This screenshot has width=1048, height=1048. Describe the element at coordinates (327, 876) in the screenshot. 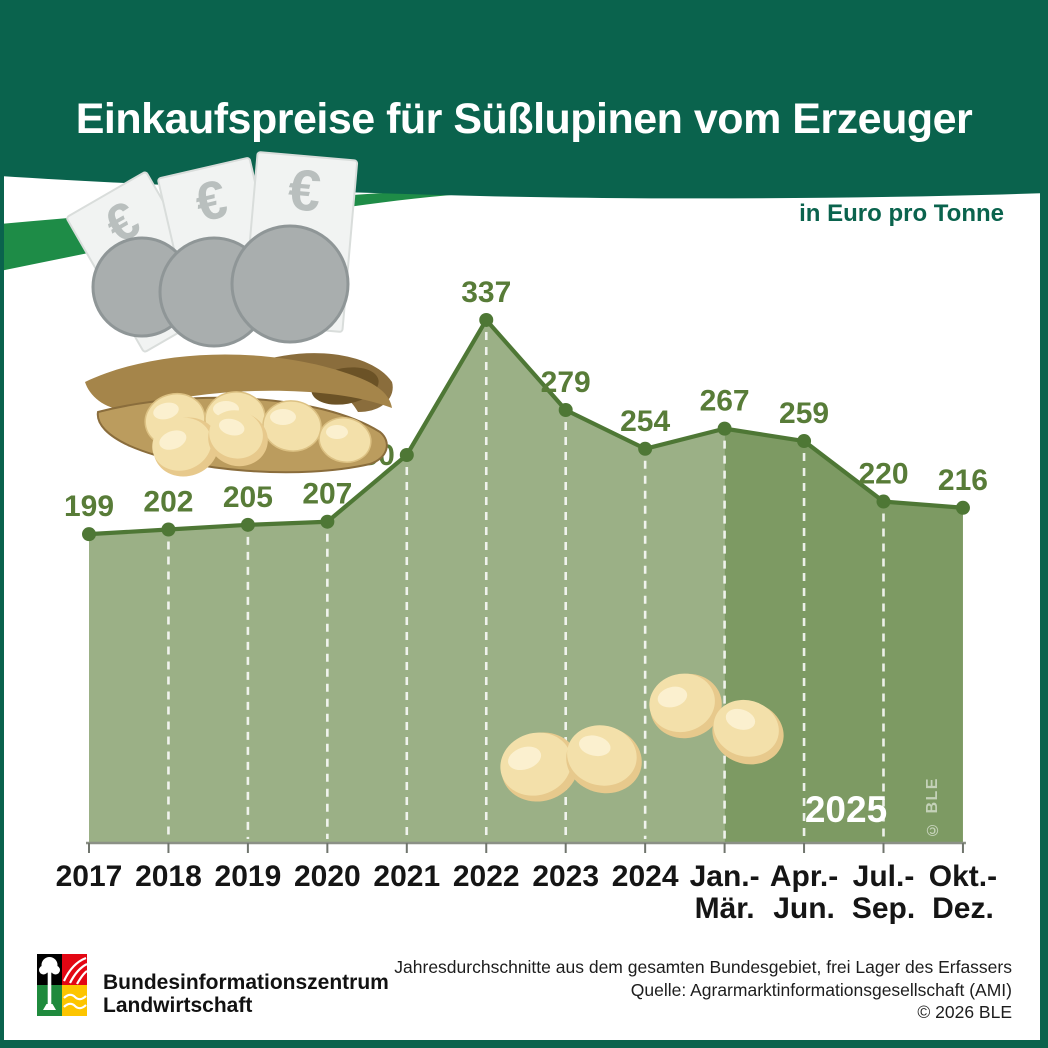

I see `x-axis-label: 2020` at that location.